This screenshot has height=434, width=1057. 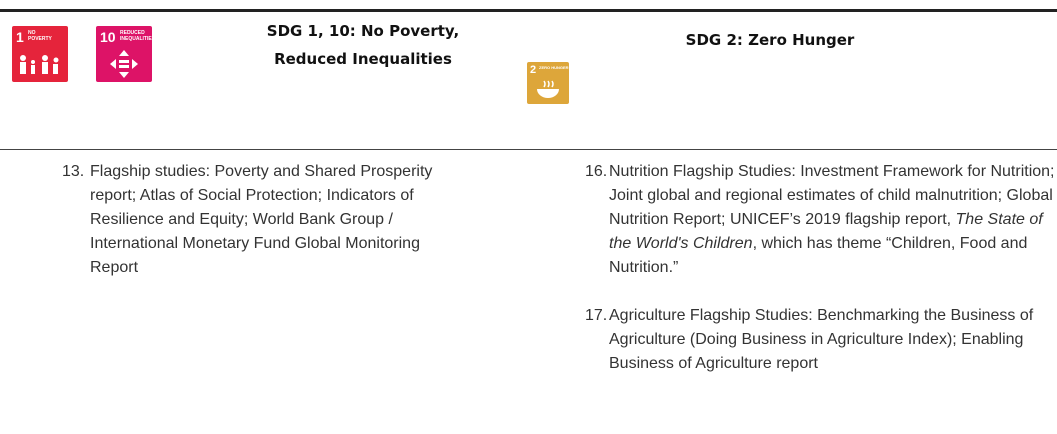 I want to click on icon-label: ZERO HUNGER, so click(x=554, y=67).